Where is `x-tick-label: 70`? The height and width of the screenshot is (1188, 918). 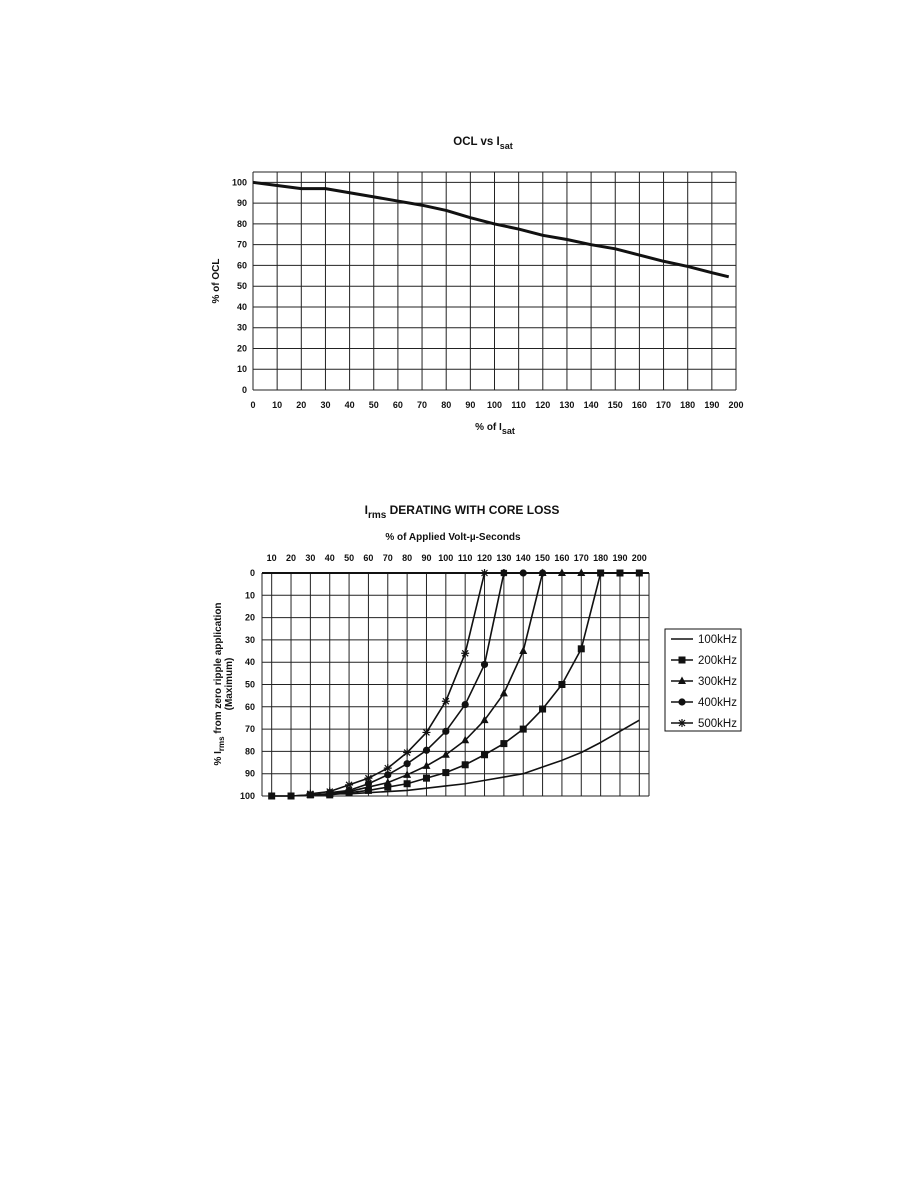 x-tick-label: 70 is located at coordinates (422, 405).